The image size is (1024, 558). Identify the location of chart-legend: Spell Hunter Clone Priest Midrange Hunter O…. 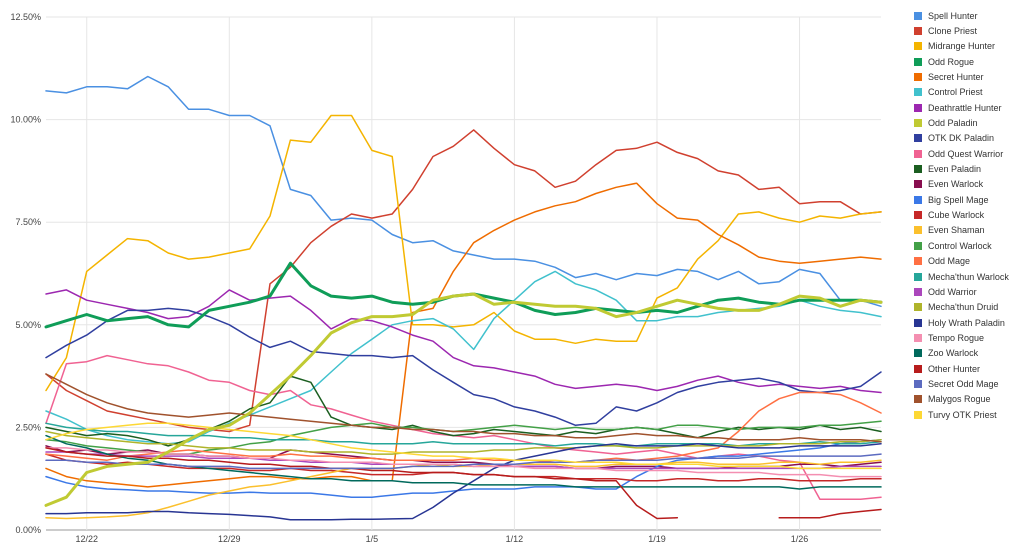
(967, 215).